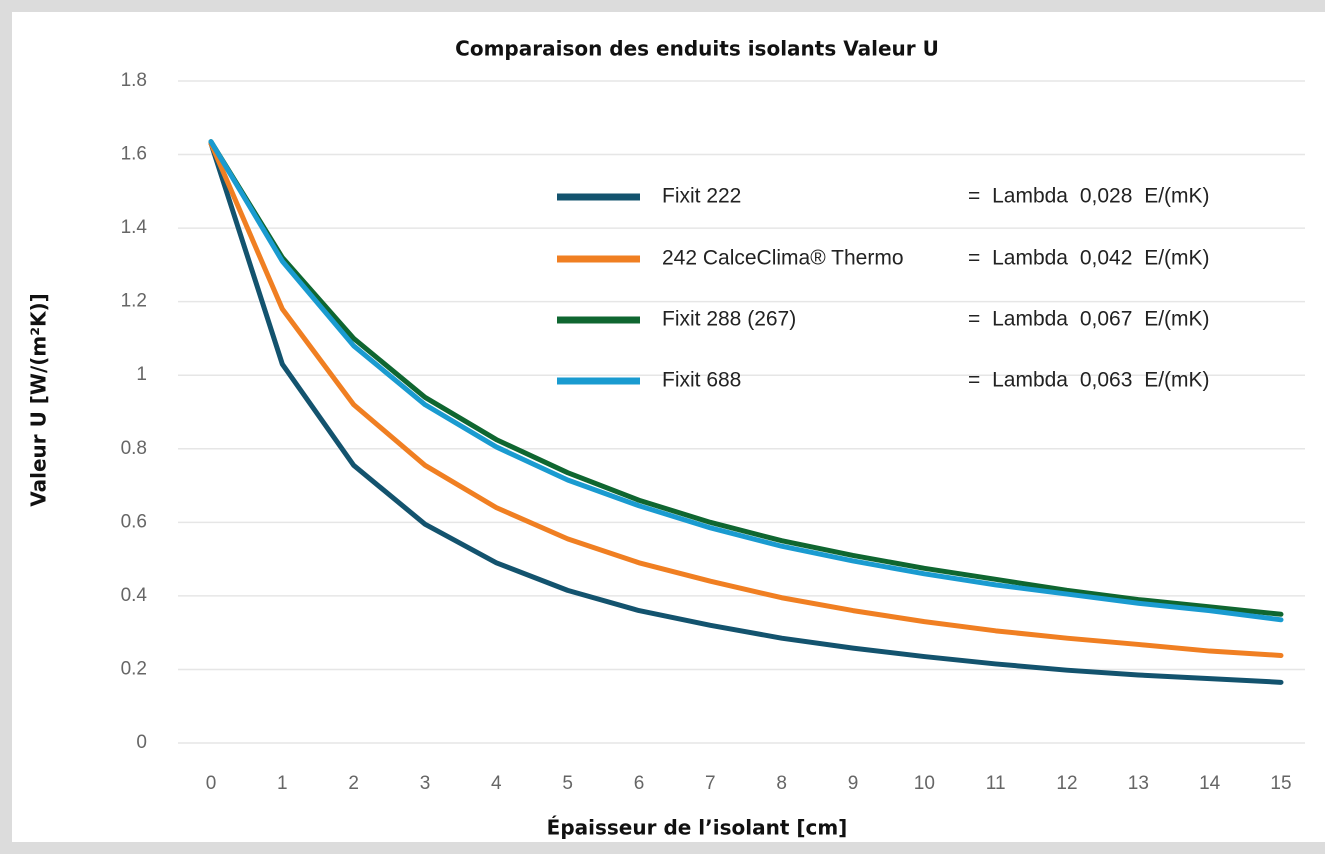  I want to click on legend-label: 242 CalceClima® Thermo, so click(783, 258).